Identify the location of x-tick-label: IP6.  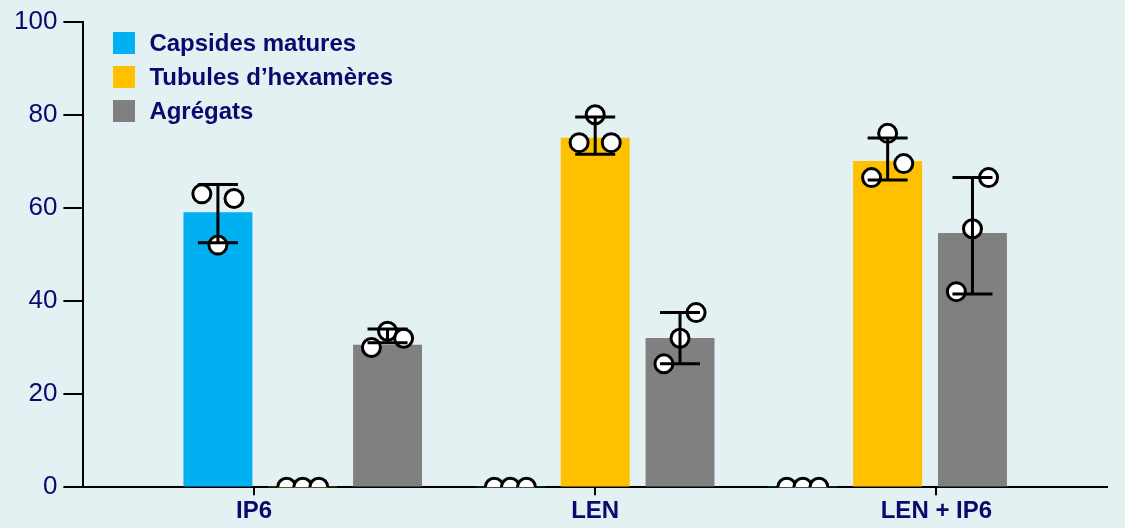
(253, 510).